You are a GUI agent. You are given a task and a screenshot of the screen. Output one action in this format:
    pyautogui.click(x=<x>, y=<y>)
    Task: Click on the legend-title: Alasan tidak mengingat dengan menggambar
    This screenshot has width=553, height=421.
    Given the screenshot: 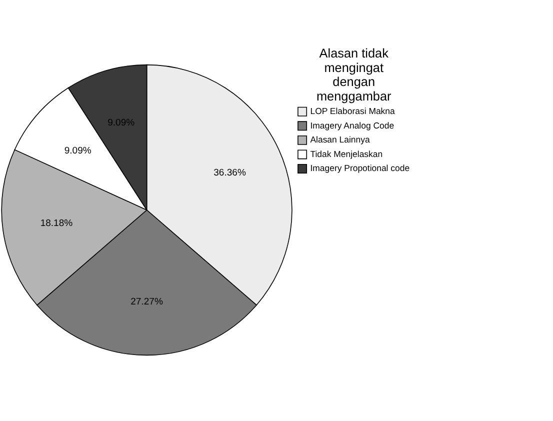 What is the action you would take?
    pyautogui.click(x=354, y=75)
    